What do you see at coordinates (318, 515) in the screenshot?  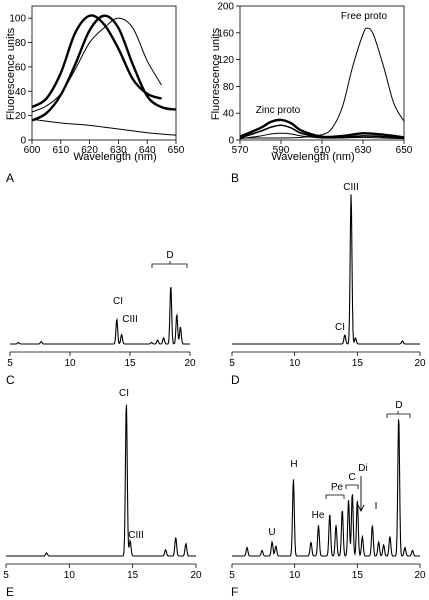 I see `peak-label-he: He` at bounding box center [318, 515].